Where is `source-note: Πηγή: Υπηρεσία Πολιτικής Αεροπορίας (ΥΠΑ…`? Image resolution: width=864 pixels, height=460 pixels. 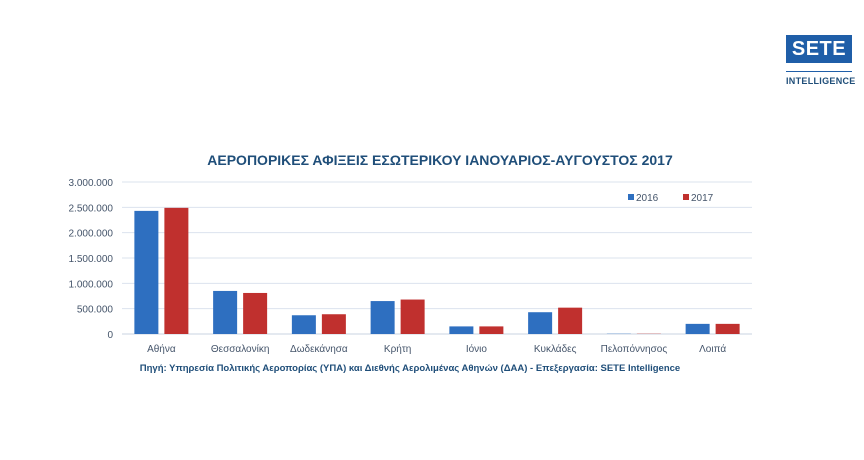 source-note: Πηγή: Υπηρεσία Πολιτικής Αεροπορίας (ΥΠΑ… is located at coordinates (410, 368).